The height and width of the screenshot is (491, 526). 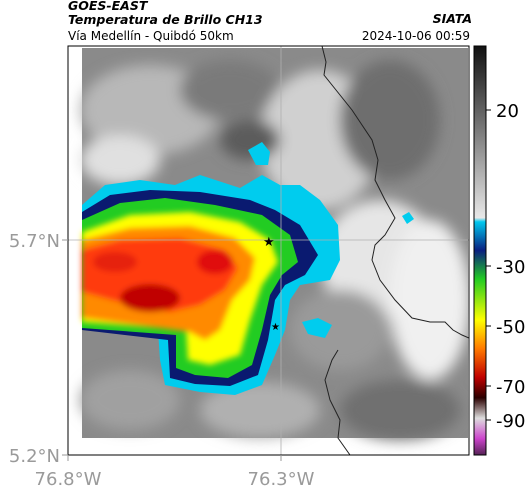 I want to click on colorbar-tick-label: -50, so click(x=510, y=327).